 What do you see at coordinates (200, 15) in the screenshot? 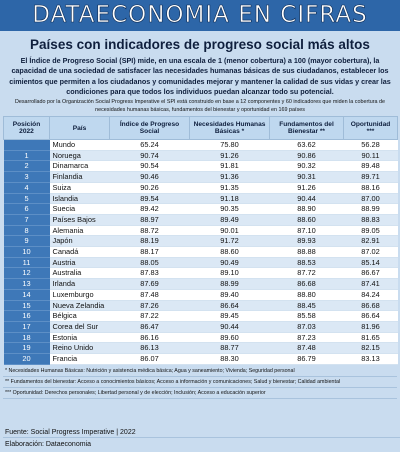
I see `title: DATAECONOMIA EN CIFRAS` at bounding box center [200, 15].